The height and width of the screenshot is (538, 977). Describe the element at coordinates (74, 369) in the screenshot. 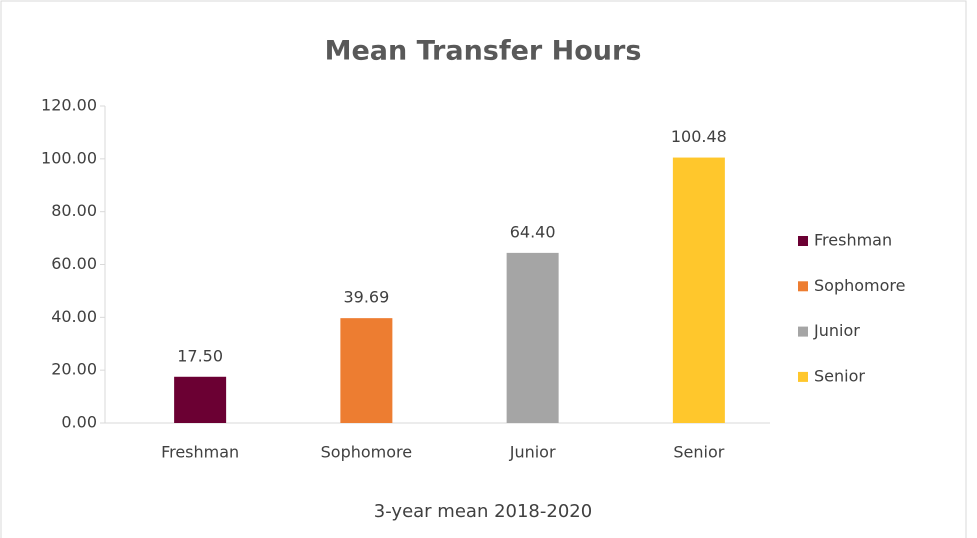

I see `y-tick-label: 20.00` at that location.